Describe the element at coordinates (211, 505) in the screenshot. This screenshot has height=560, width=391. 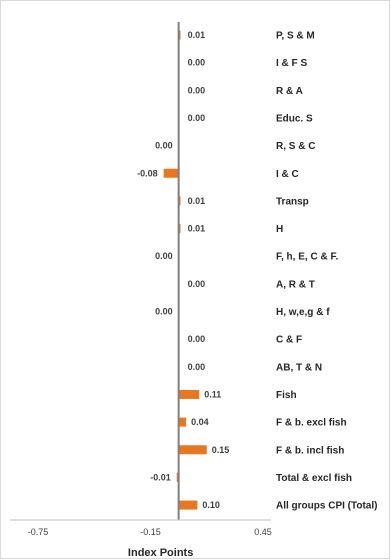
I see `data-label: 0.10` at that location.